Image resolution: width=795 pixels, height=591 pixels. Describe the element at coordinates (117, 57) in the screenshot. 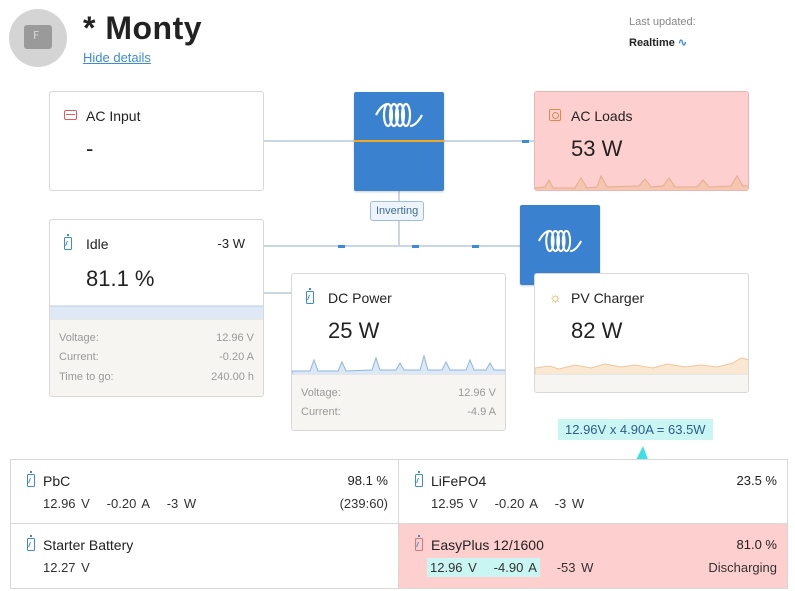

I see `hide-details-link: Hide details` at that location.